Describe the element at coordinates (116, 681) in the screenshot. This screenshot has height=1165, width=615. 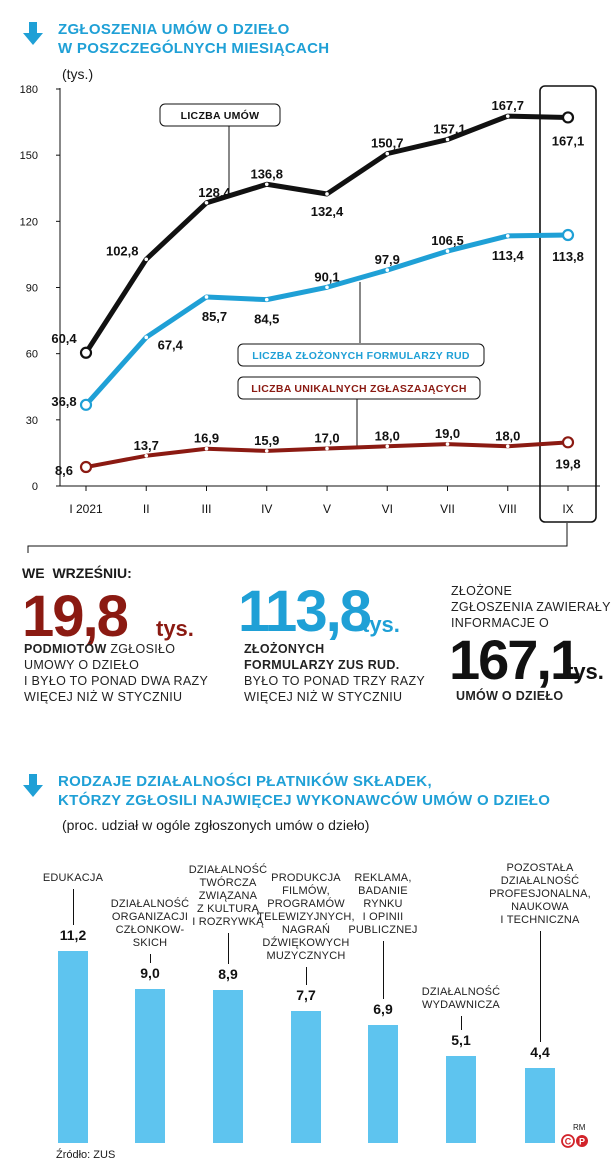
I see `stat1-rest3: I BYŁO TO PONAD DWA RAZY` at that location.